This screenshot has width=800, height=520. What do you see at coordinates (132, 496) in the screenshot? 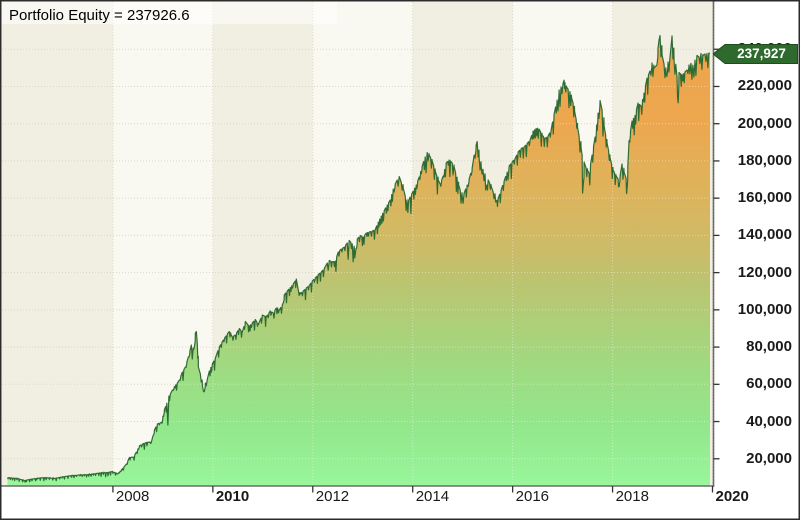
I see `x-axis-label: 2008` at bounding box center [132, 496].